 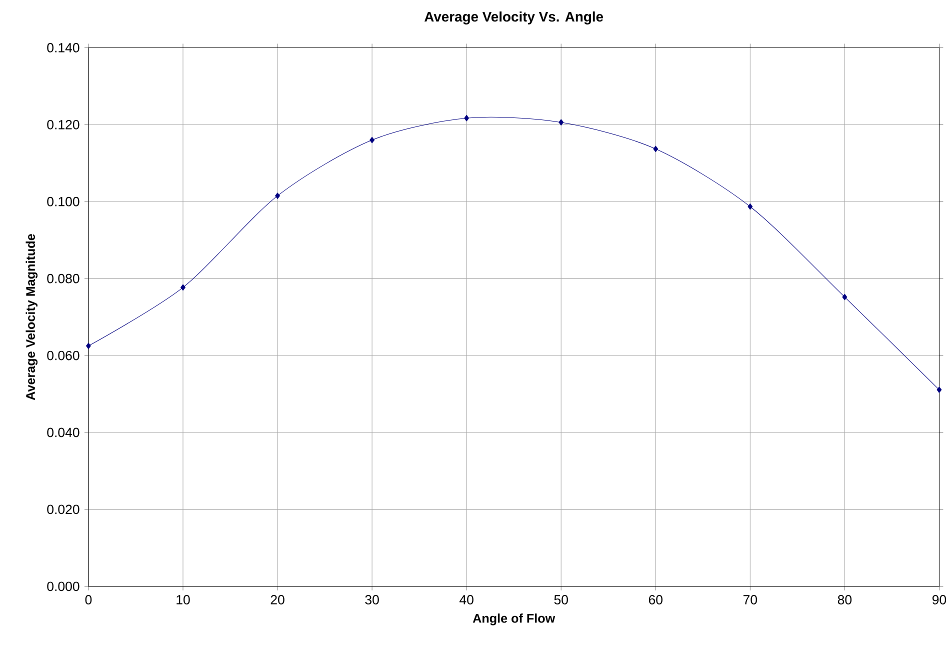 What do you see at coordinates (63, 125) in the screenshot?
I see `y-tick-label: 0.120` at bounding box center [63, 125].